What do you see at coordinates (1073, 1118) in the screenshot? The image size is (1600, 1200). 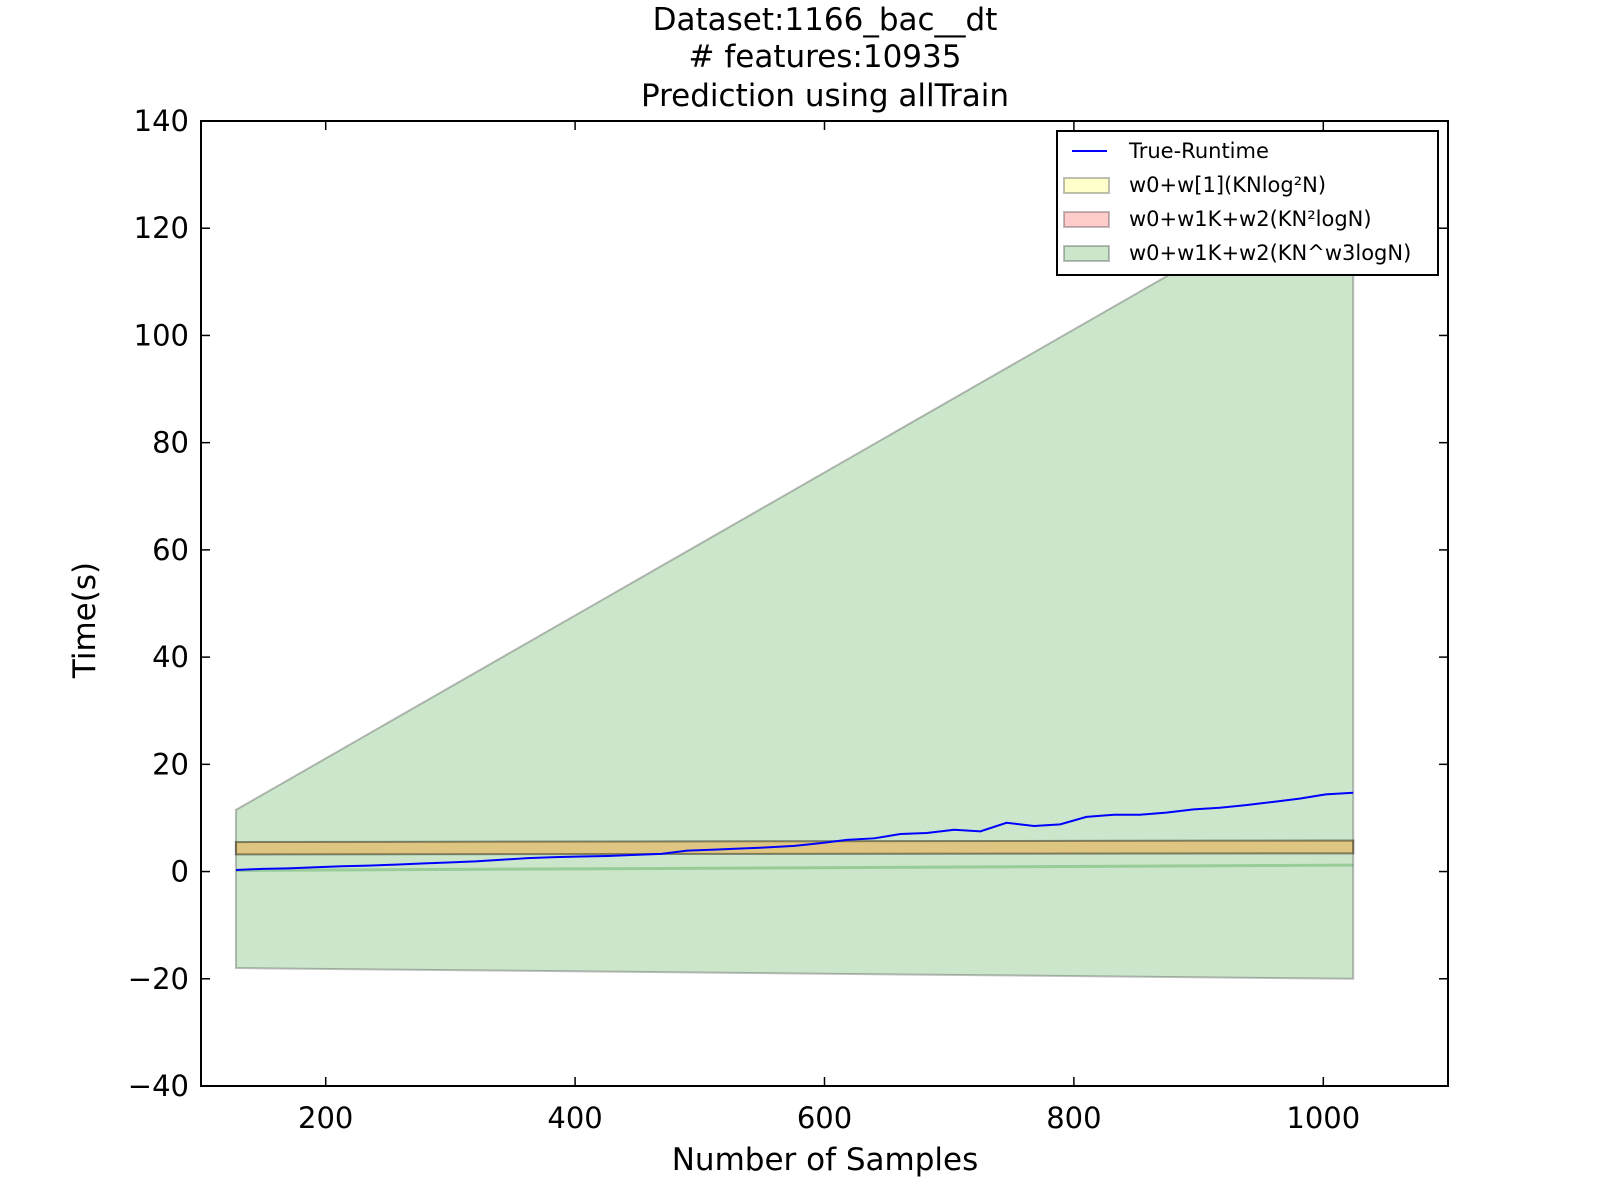 I see `x-tick-label: 800` at bounding box center [1073, 1118].